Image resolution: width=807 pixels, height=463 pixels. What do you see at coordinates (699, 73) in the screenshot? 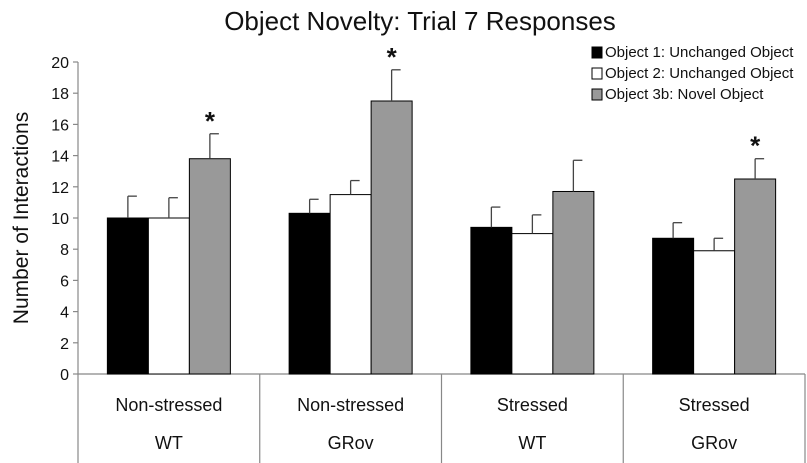
I see `legend-label: Object 2: Unchanged Object` at bounding box center [699, 73].